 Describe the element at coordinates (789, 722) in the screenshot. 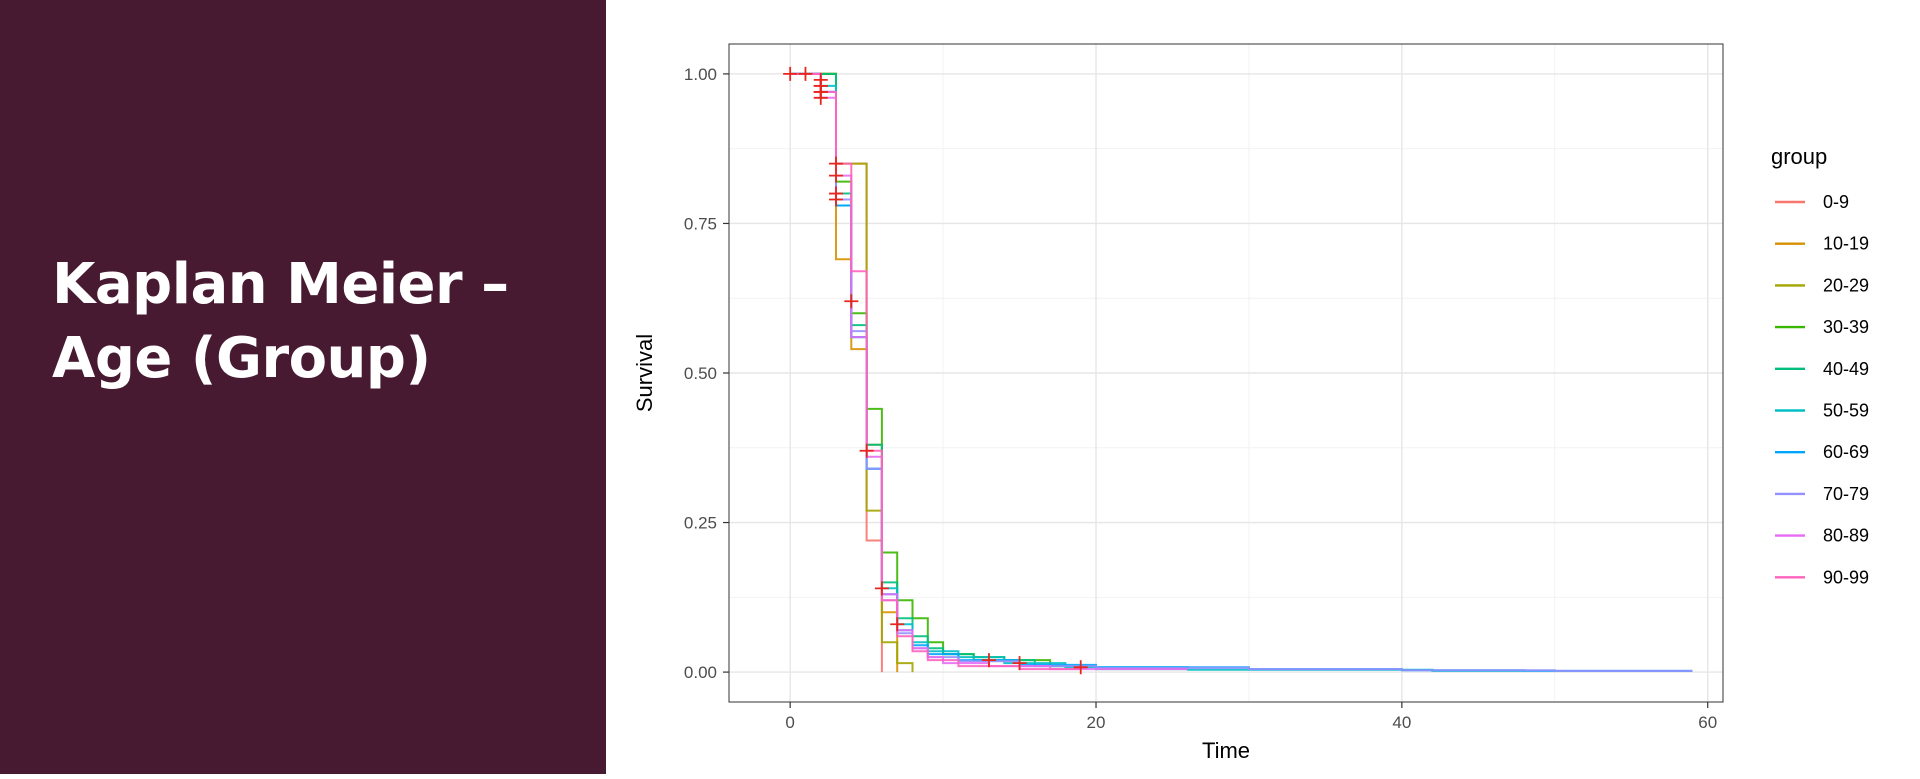

I see `x-tick-label: 0` at that location.